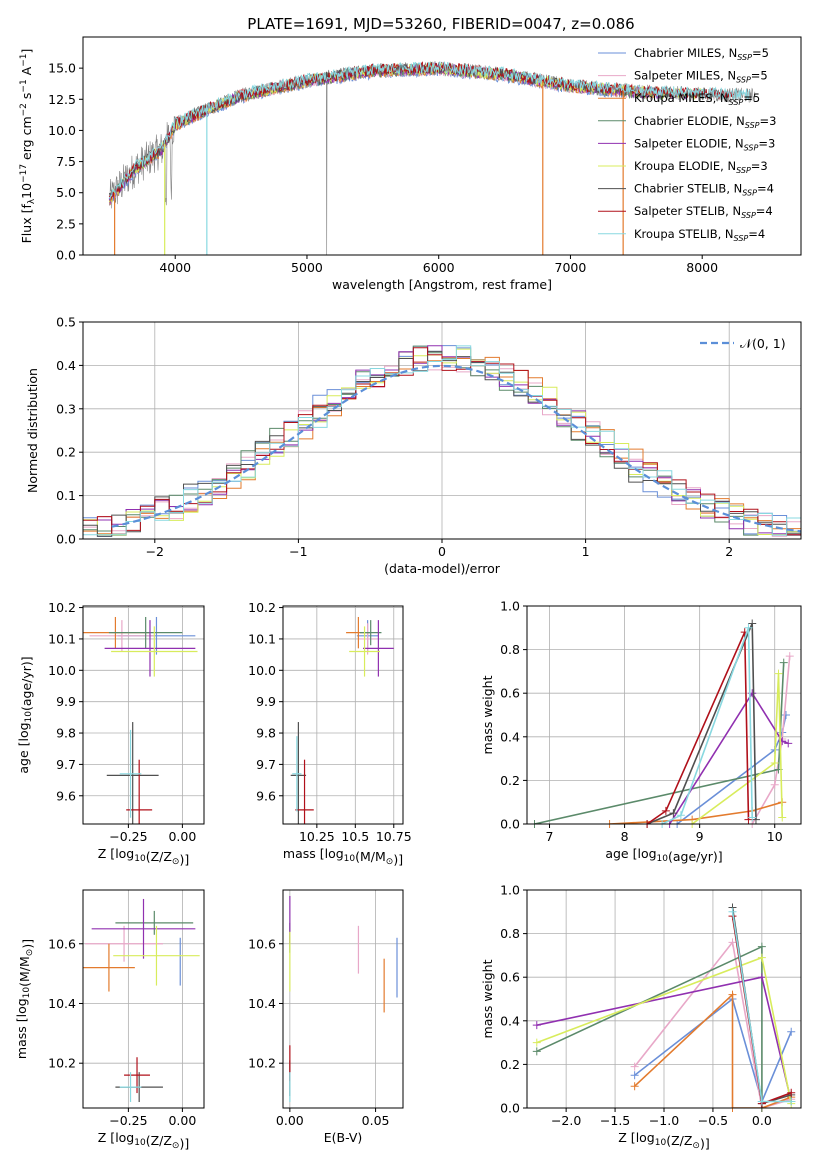 This screenshot has width=819, height=1170. I want to click on y-tick-label: 0.4, so click(66, 365).